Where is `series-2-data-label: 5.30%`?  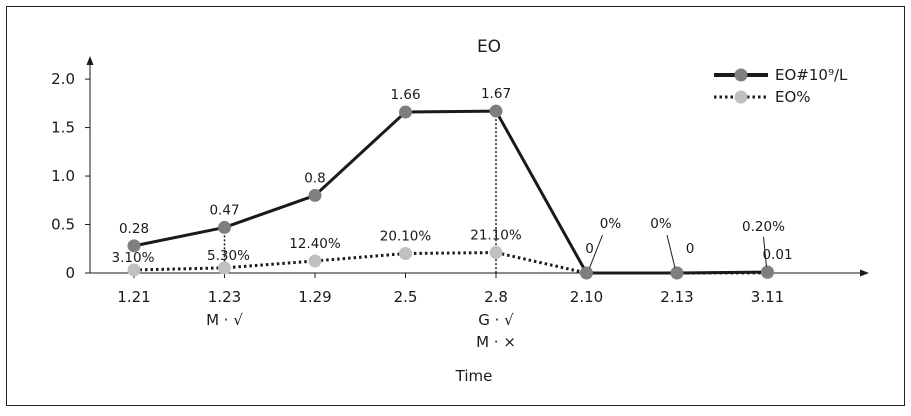
series-2-data-label: 5.30% is located at coordinates (228, 256).